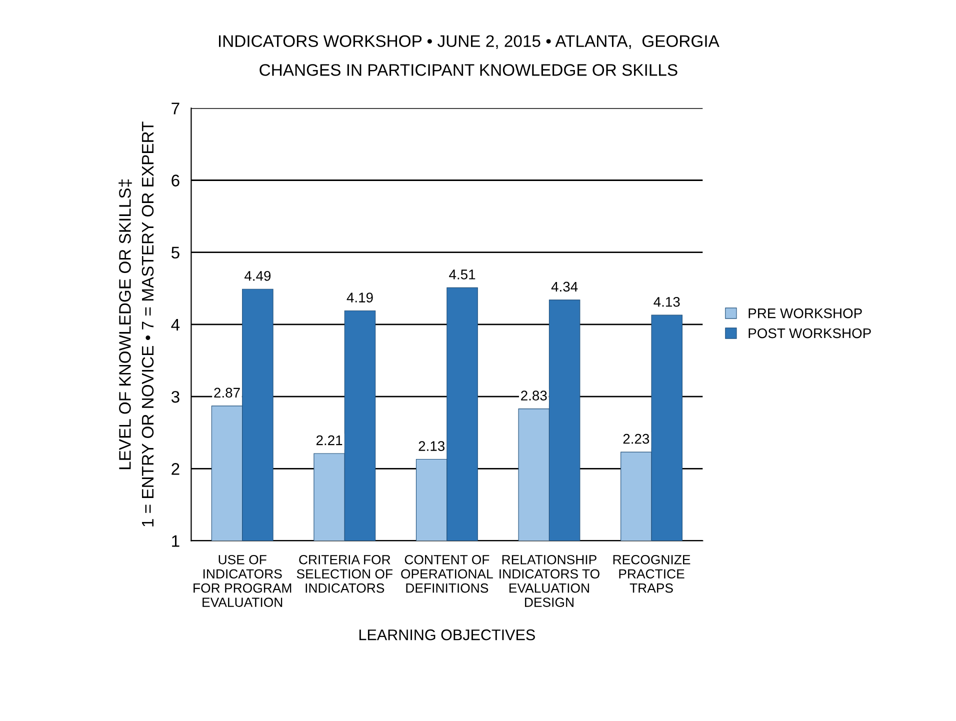 Image resolution: width=956 pixels, height=721 pixels. Describe the element at coordinates (175, 252) in the screenshot. I see `y-tick-label: 5` at that location.